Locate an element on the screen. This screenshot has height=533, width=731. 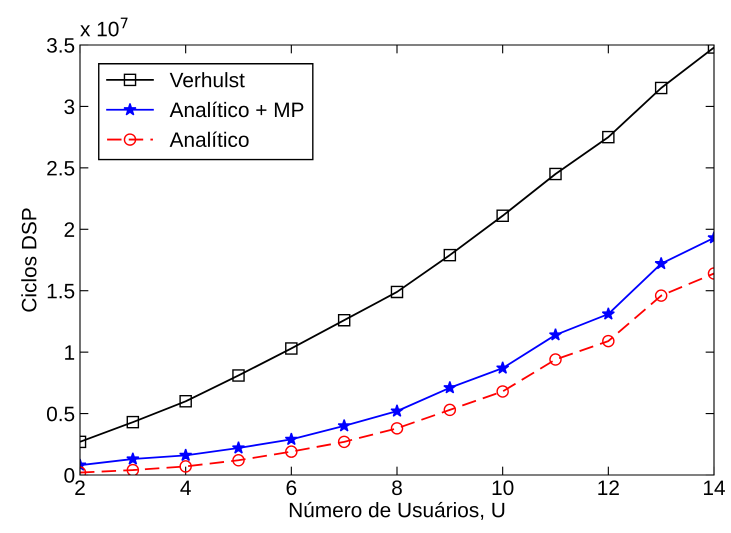
legend-label: Verhulst is located at coordinates (207, 80).